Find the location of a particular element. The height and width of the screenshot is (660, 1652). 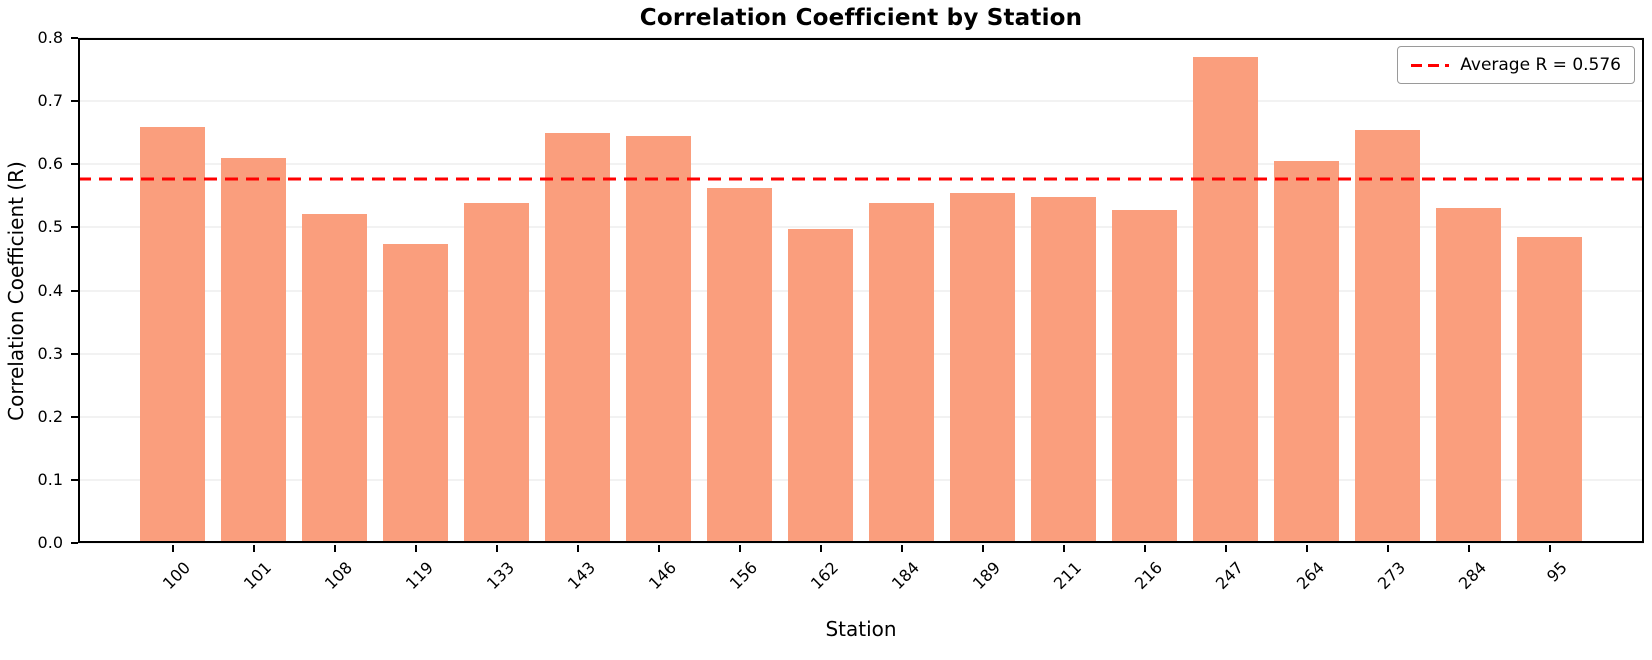

x-tick-cell: 101 is located at coordinates (253, 576).